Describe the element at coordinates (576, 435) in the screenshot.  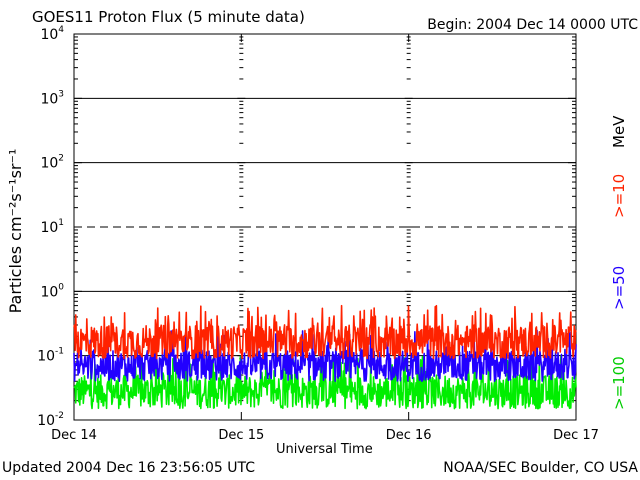
I see `x-tick-label: Dec 17` at that location.